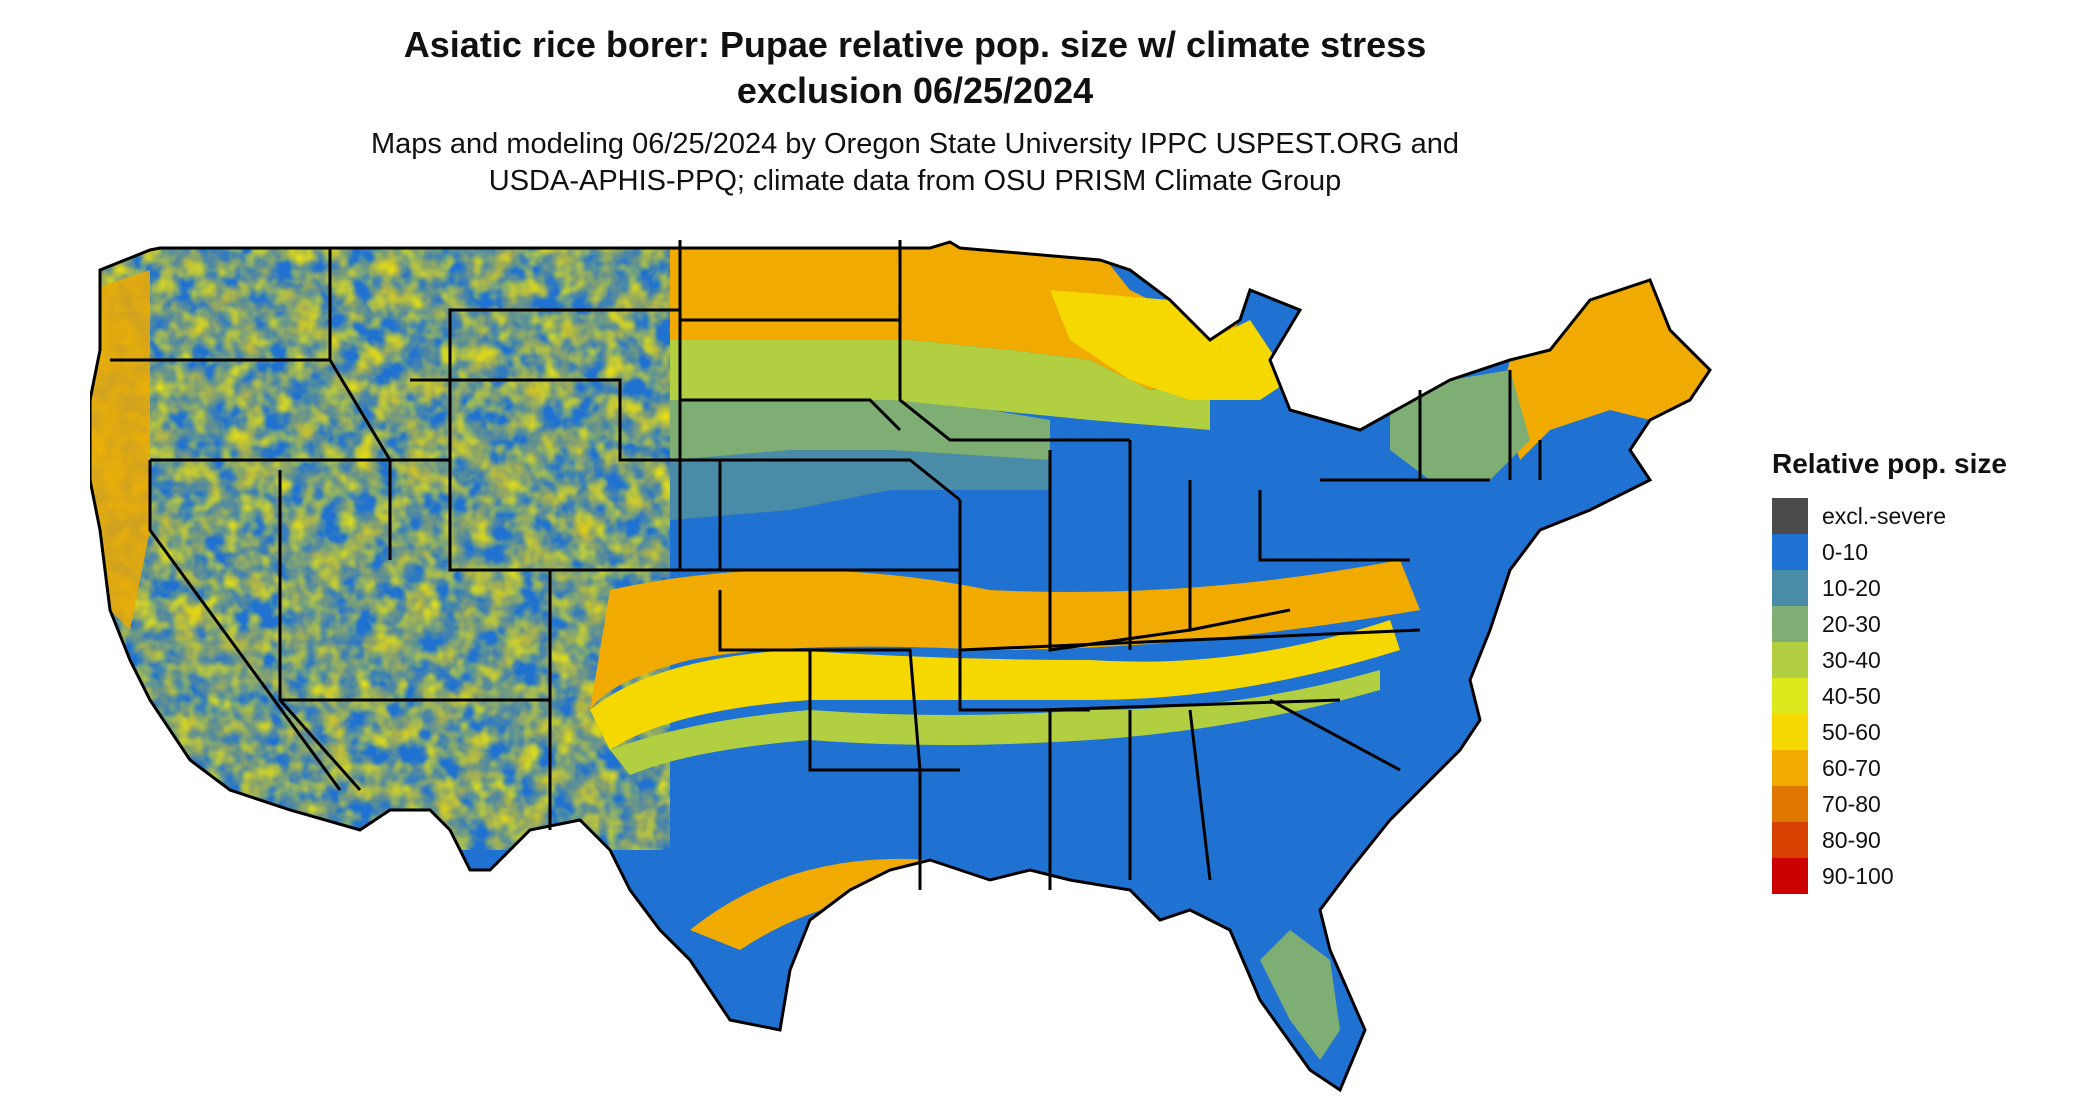 This screenshot has height=1116, width=2100. I want to click on legend-label: 60-70, so click(1851, 767).